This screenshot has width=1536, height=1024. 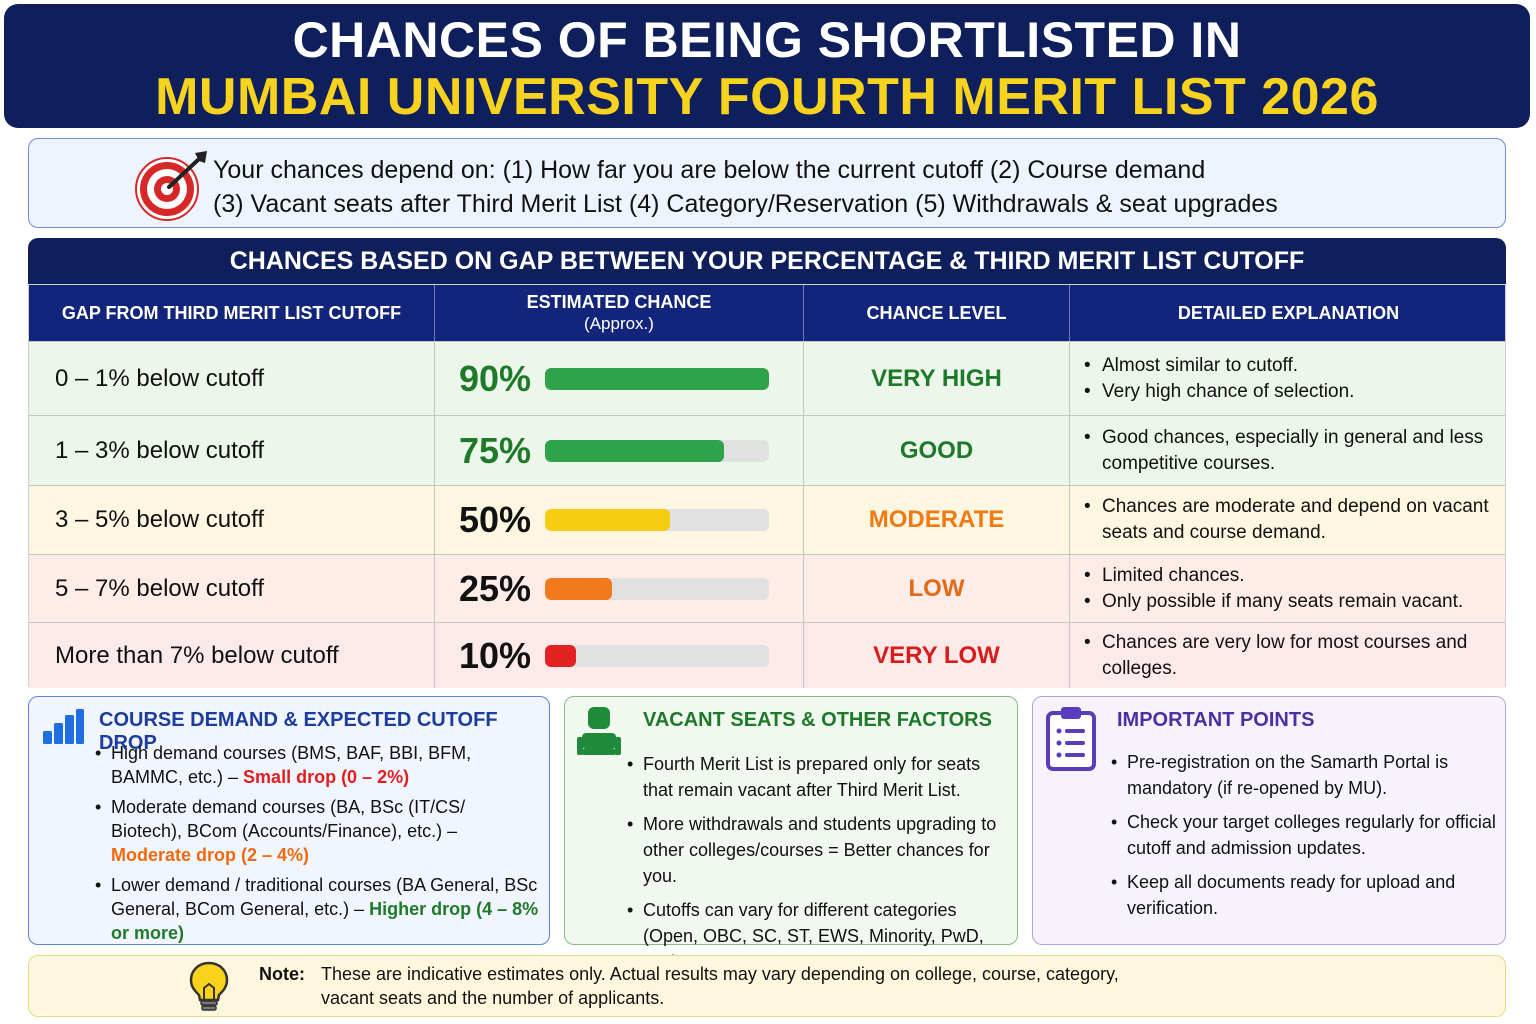 I want to click on clipboard-icon, so click(x=1071, y=739).